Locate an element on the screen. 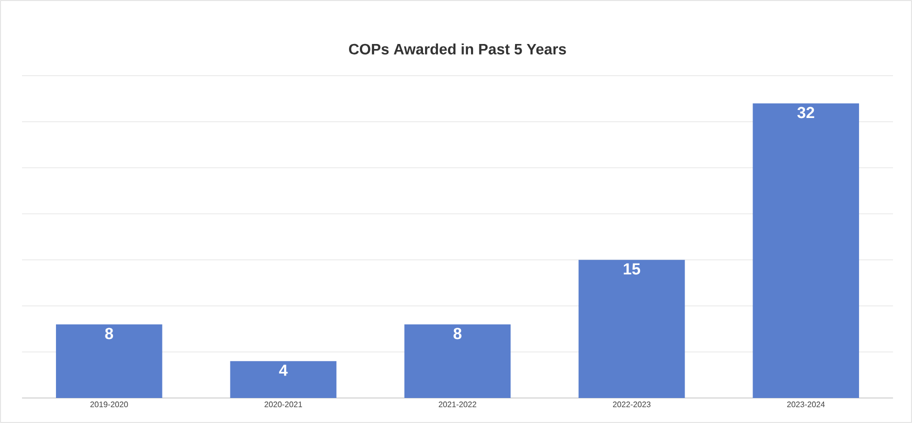 The width and height of the screenshot is (912, 423). data-label: 4 is located at coordinates (283, 370).